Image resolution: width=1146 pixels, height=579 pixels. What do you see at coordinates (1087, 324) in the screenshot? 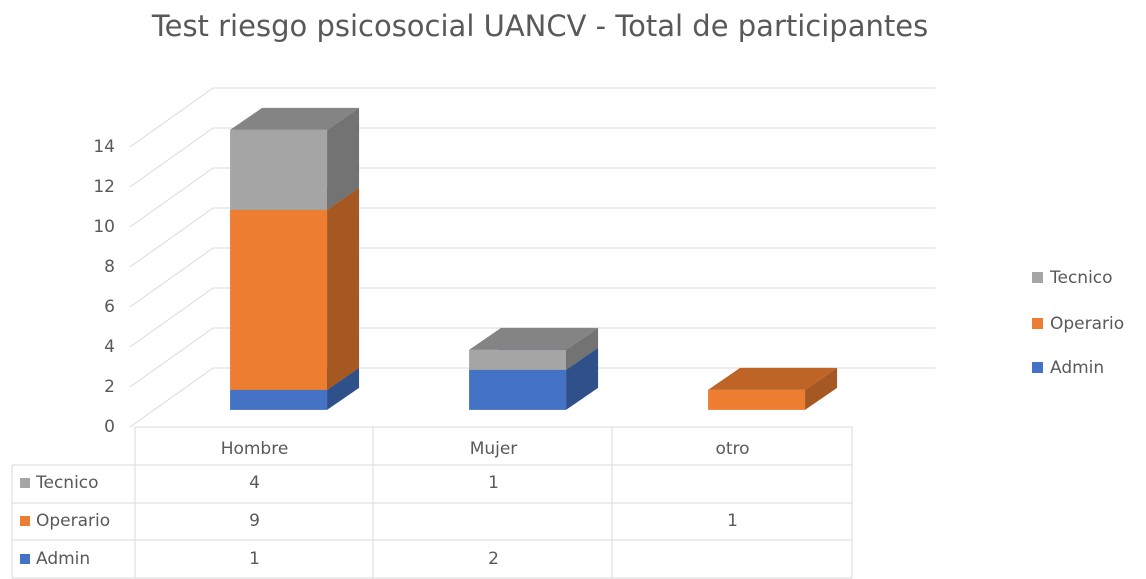
I see `legend-label: Operario` at bounding box center [1087, 324].